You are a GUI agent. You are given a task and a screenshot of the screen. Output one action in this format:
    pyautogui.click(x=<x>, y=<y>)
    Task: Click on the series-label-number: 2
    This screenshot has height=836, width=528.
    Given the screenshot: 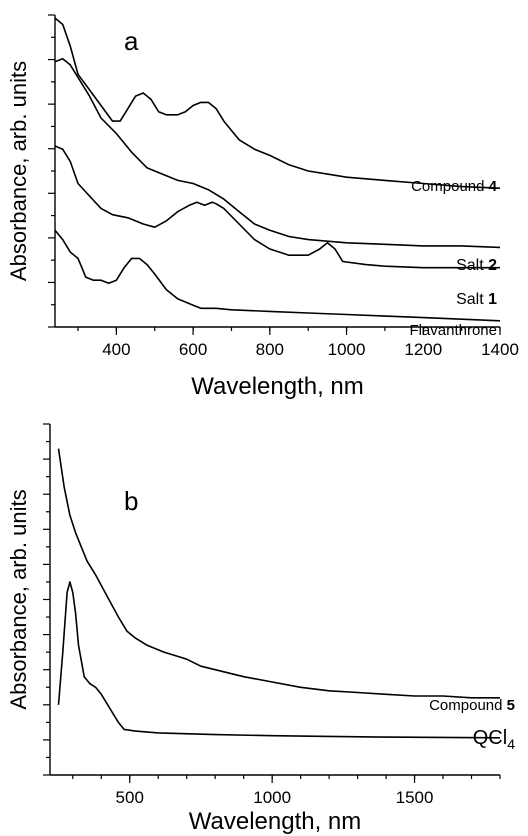 What is the action you would take?
    pyautogui.click(x=492, y=265)
    